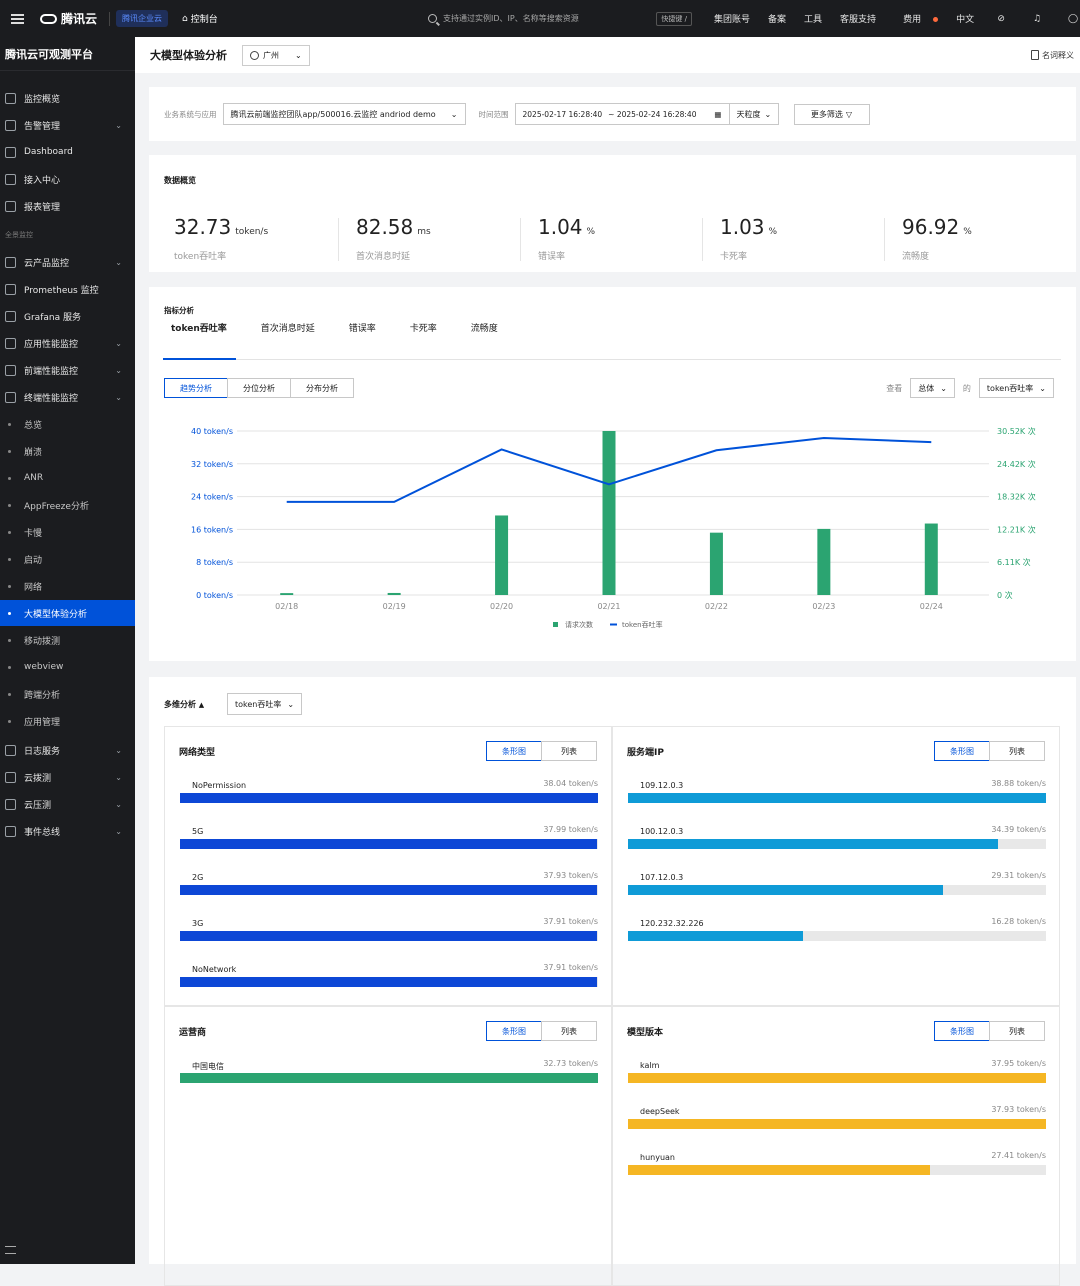 The height and width of the screenshot is (1286, 1080). Describe the element at coordinates (1073, 18) in the screenshot. I see `avatar-icon: ◯` at that location.